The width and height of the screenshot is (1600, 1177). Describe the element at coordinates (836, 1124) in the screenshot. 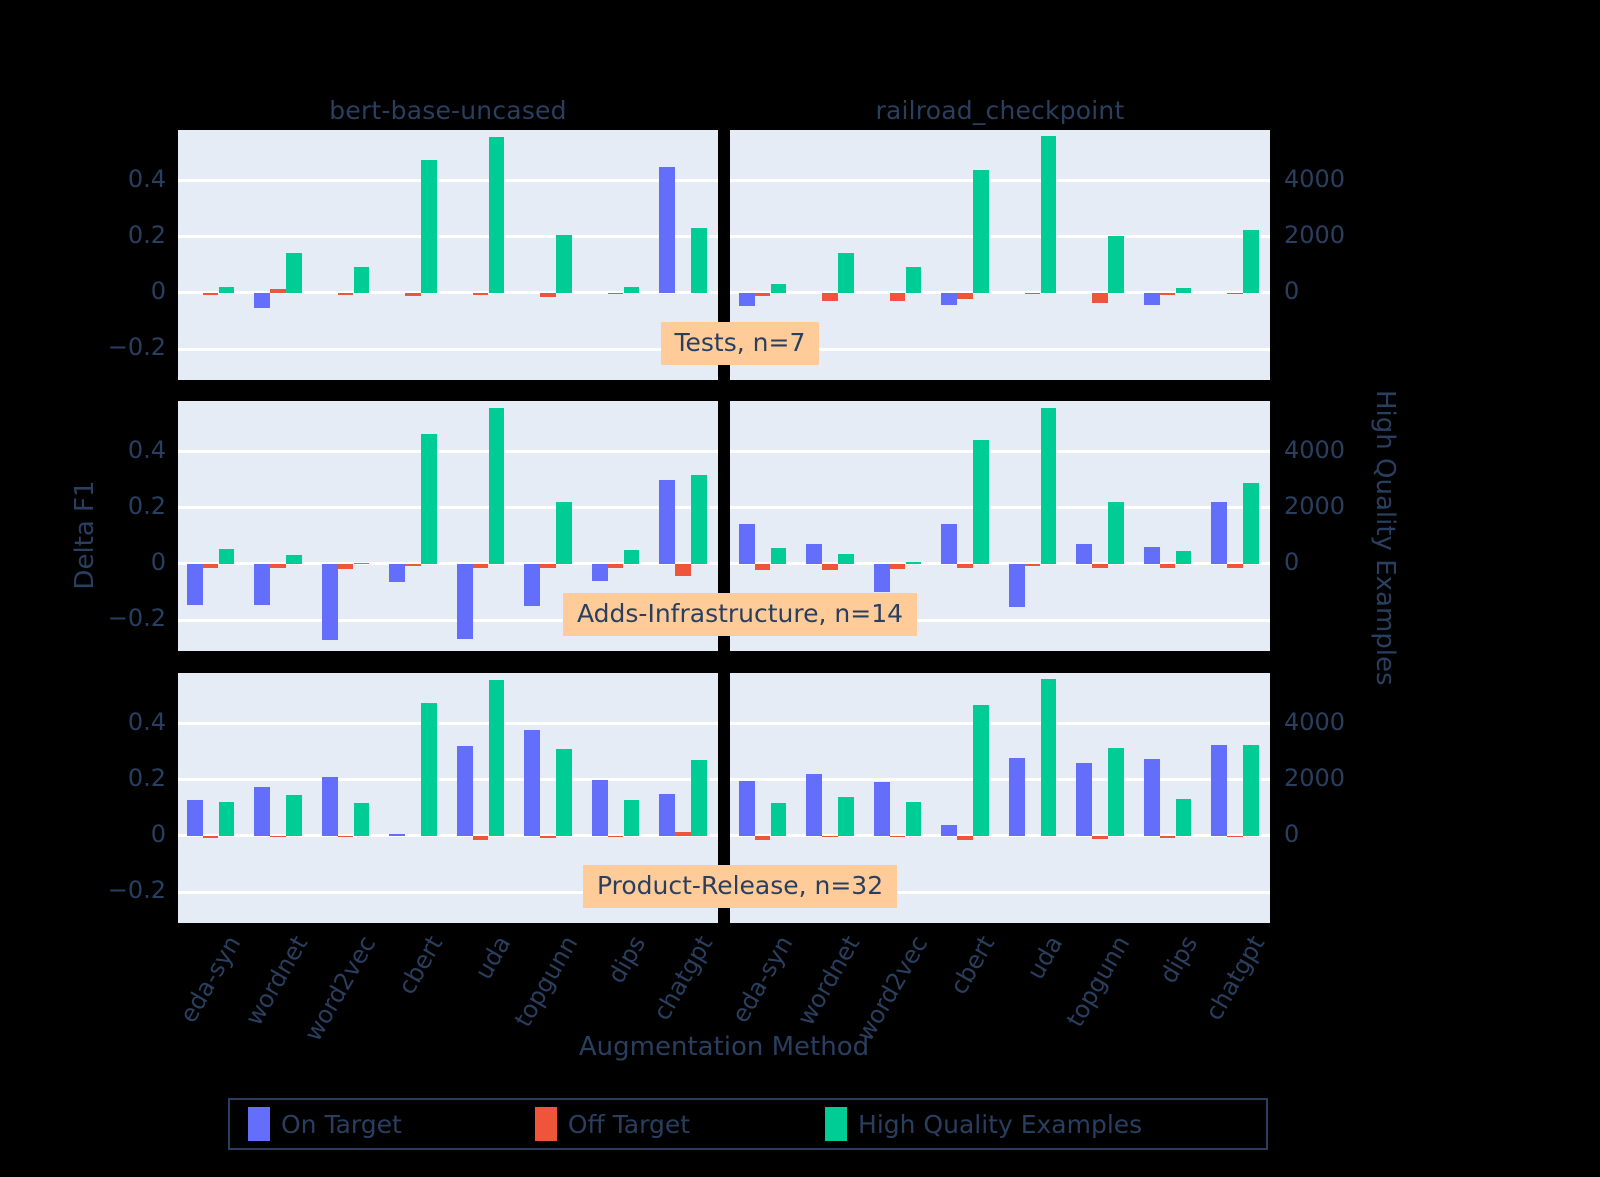

I see `legend-swatch-high-quality-examples` at that location.